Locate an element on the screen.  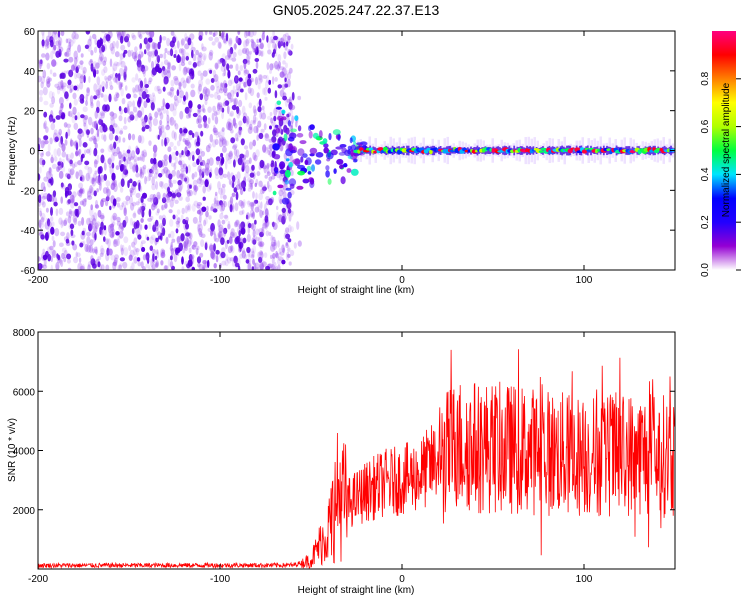
y-tick-label: 6000 is located at coordinates (24, 392).